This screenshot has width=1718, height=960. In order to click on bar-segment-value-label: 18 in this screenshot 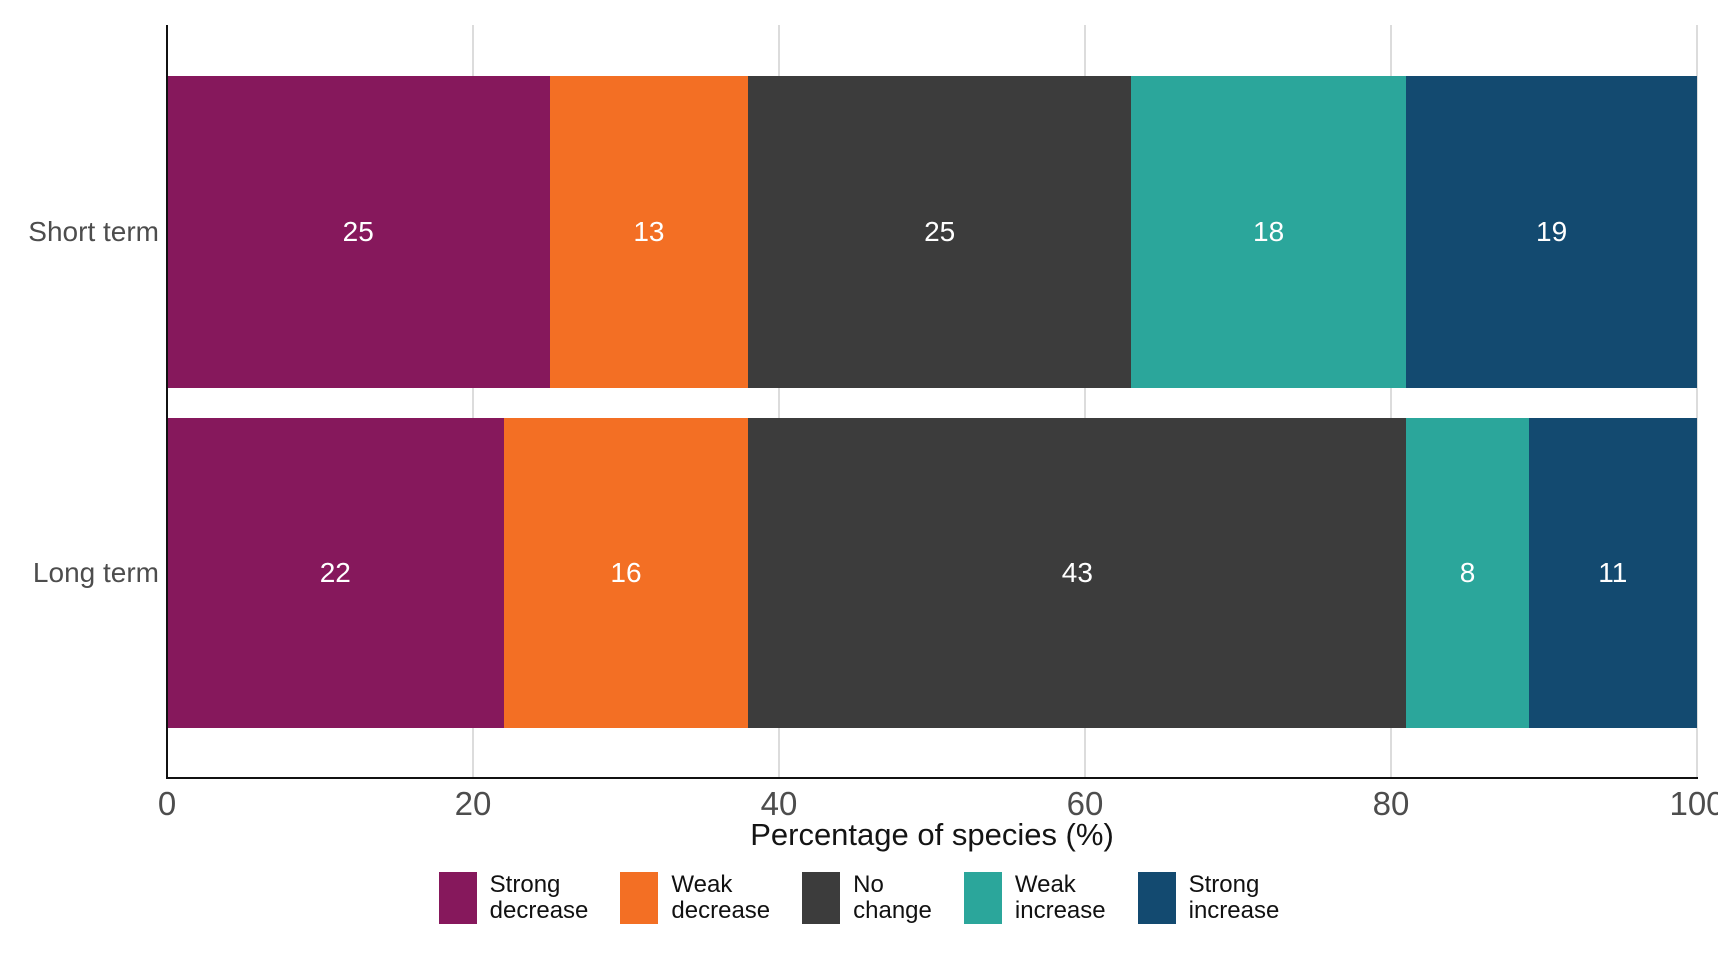, I will do `click(1269, 231)`.